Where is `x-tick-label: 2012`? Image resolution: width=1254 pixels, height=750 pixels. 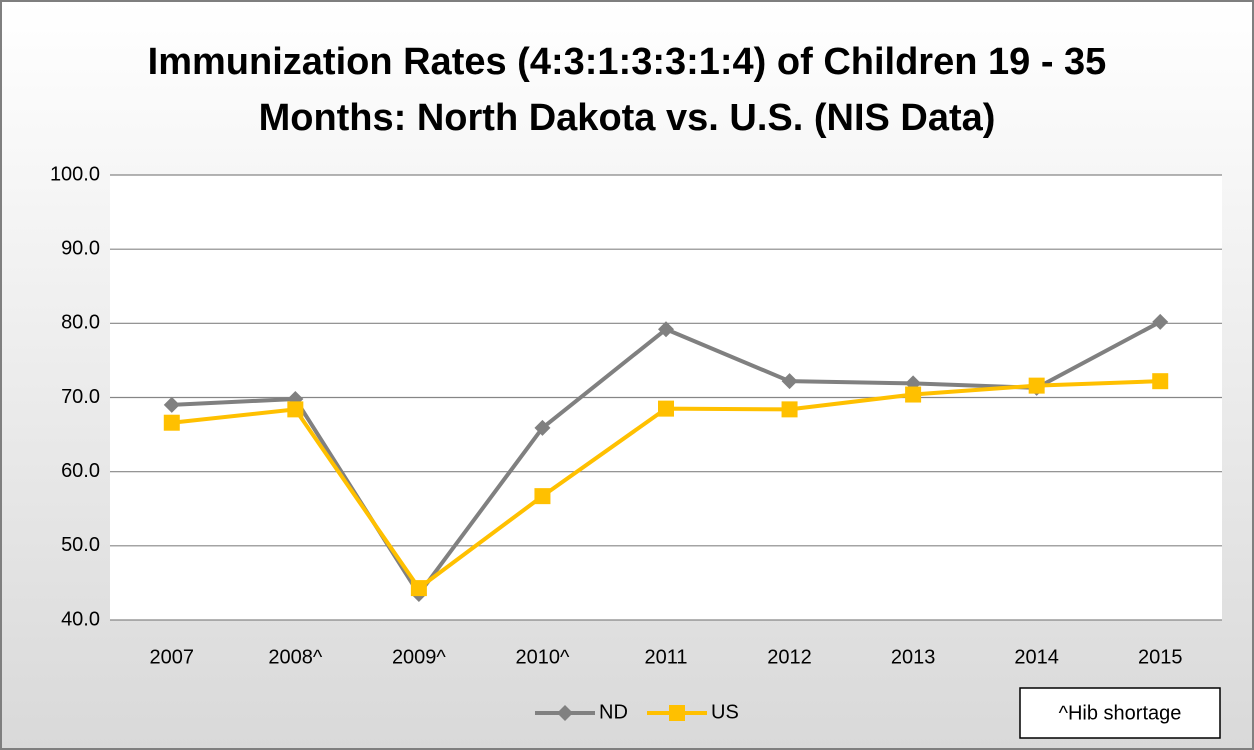
x-tick-label: 2012 is located at coordinates (789, 657).